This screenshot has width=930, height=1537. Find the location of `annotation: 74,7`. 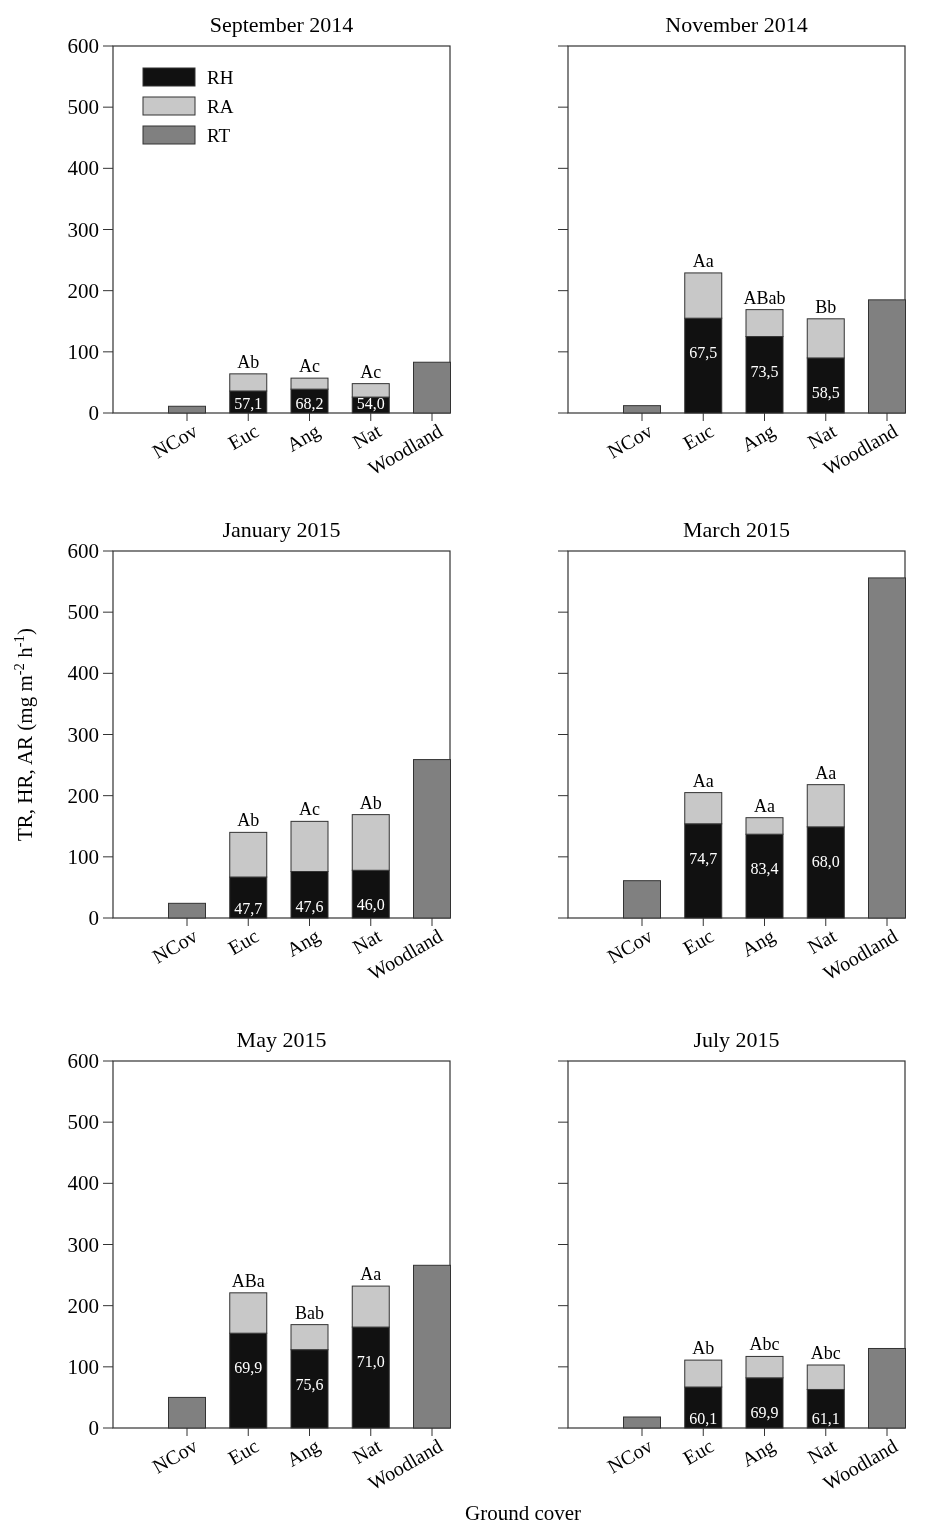

annotation: 74,7 is located at coordinates (703, 858).